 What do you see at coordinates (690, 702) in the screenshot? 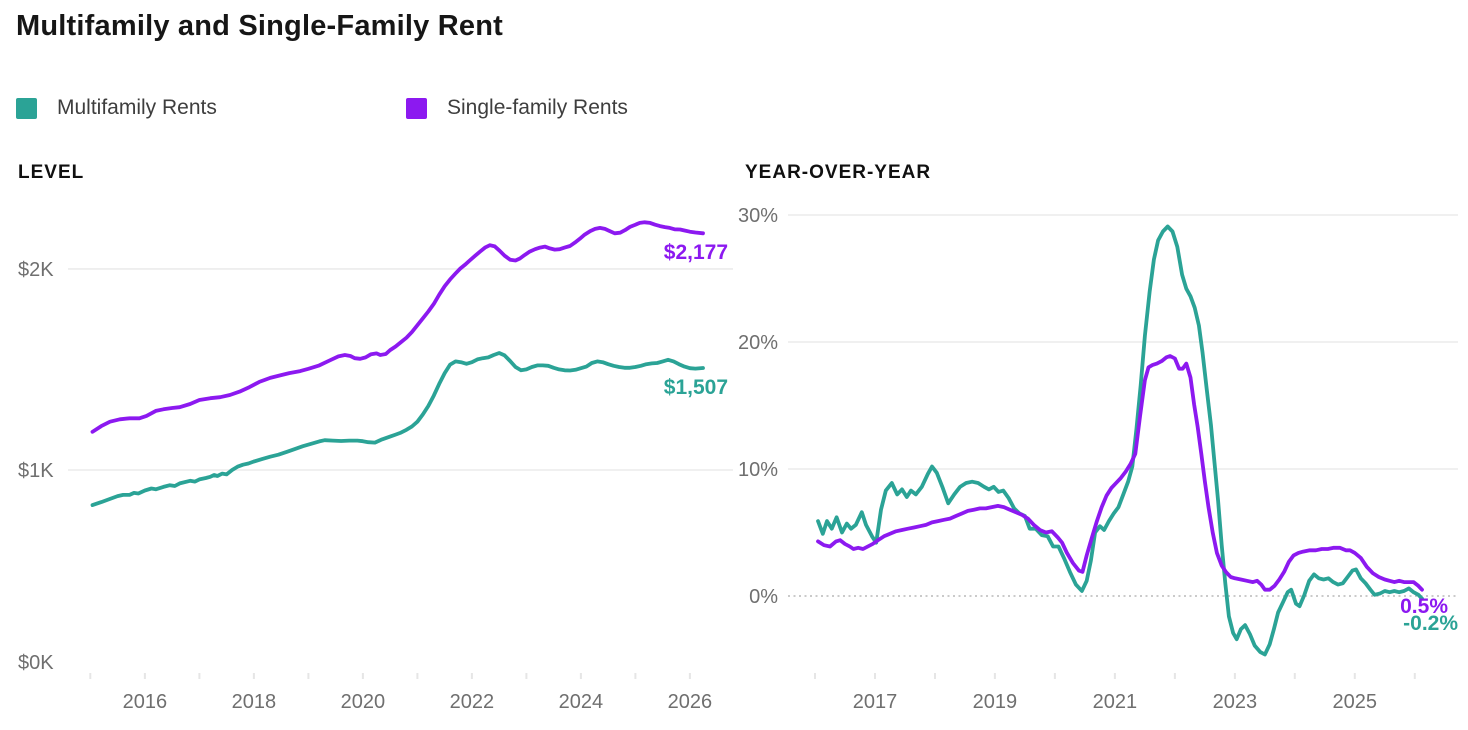
I see `x-tick-label: 2026` at bounding box center [690, 702].